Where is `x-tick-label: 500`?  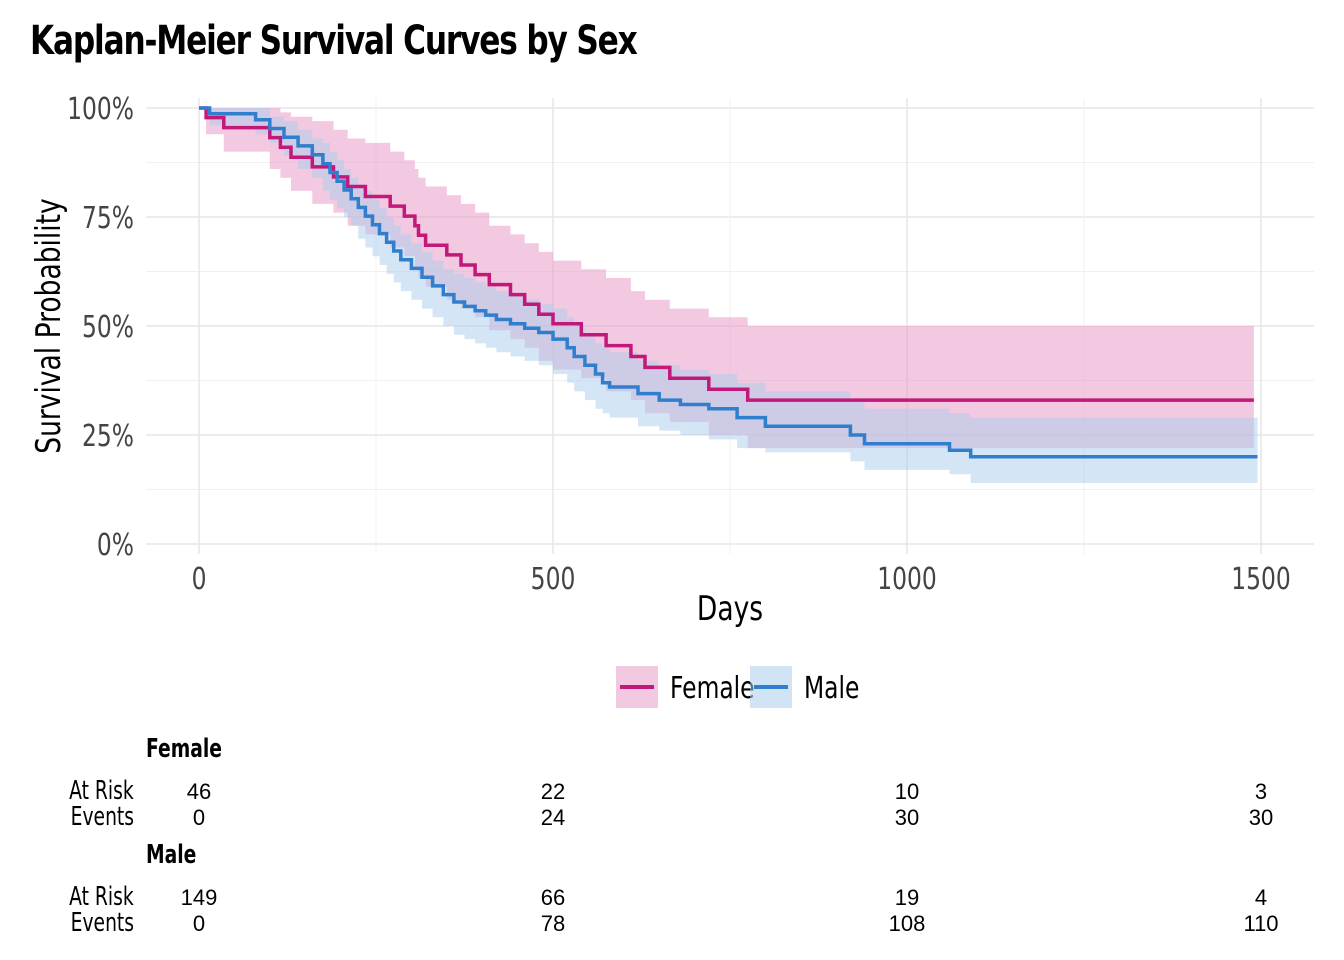 x-tick-label: 500 is located at coordinates (553, 579).